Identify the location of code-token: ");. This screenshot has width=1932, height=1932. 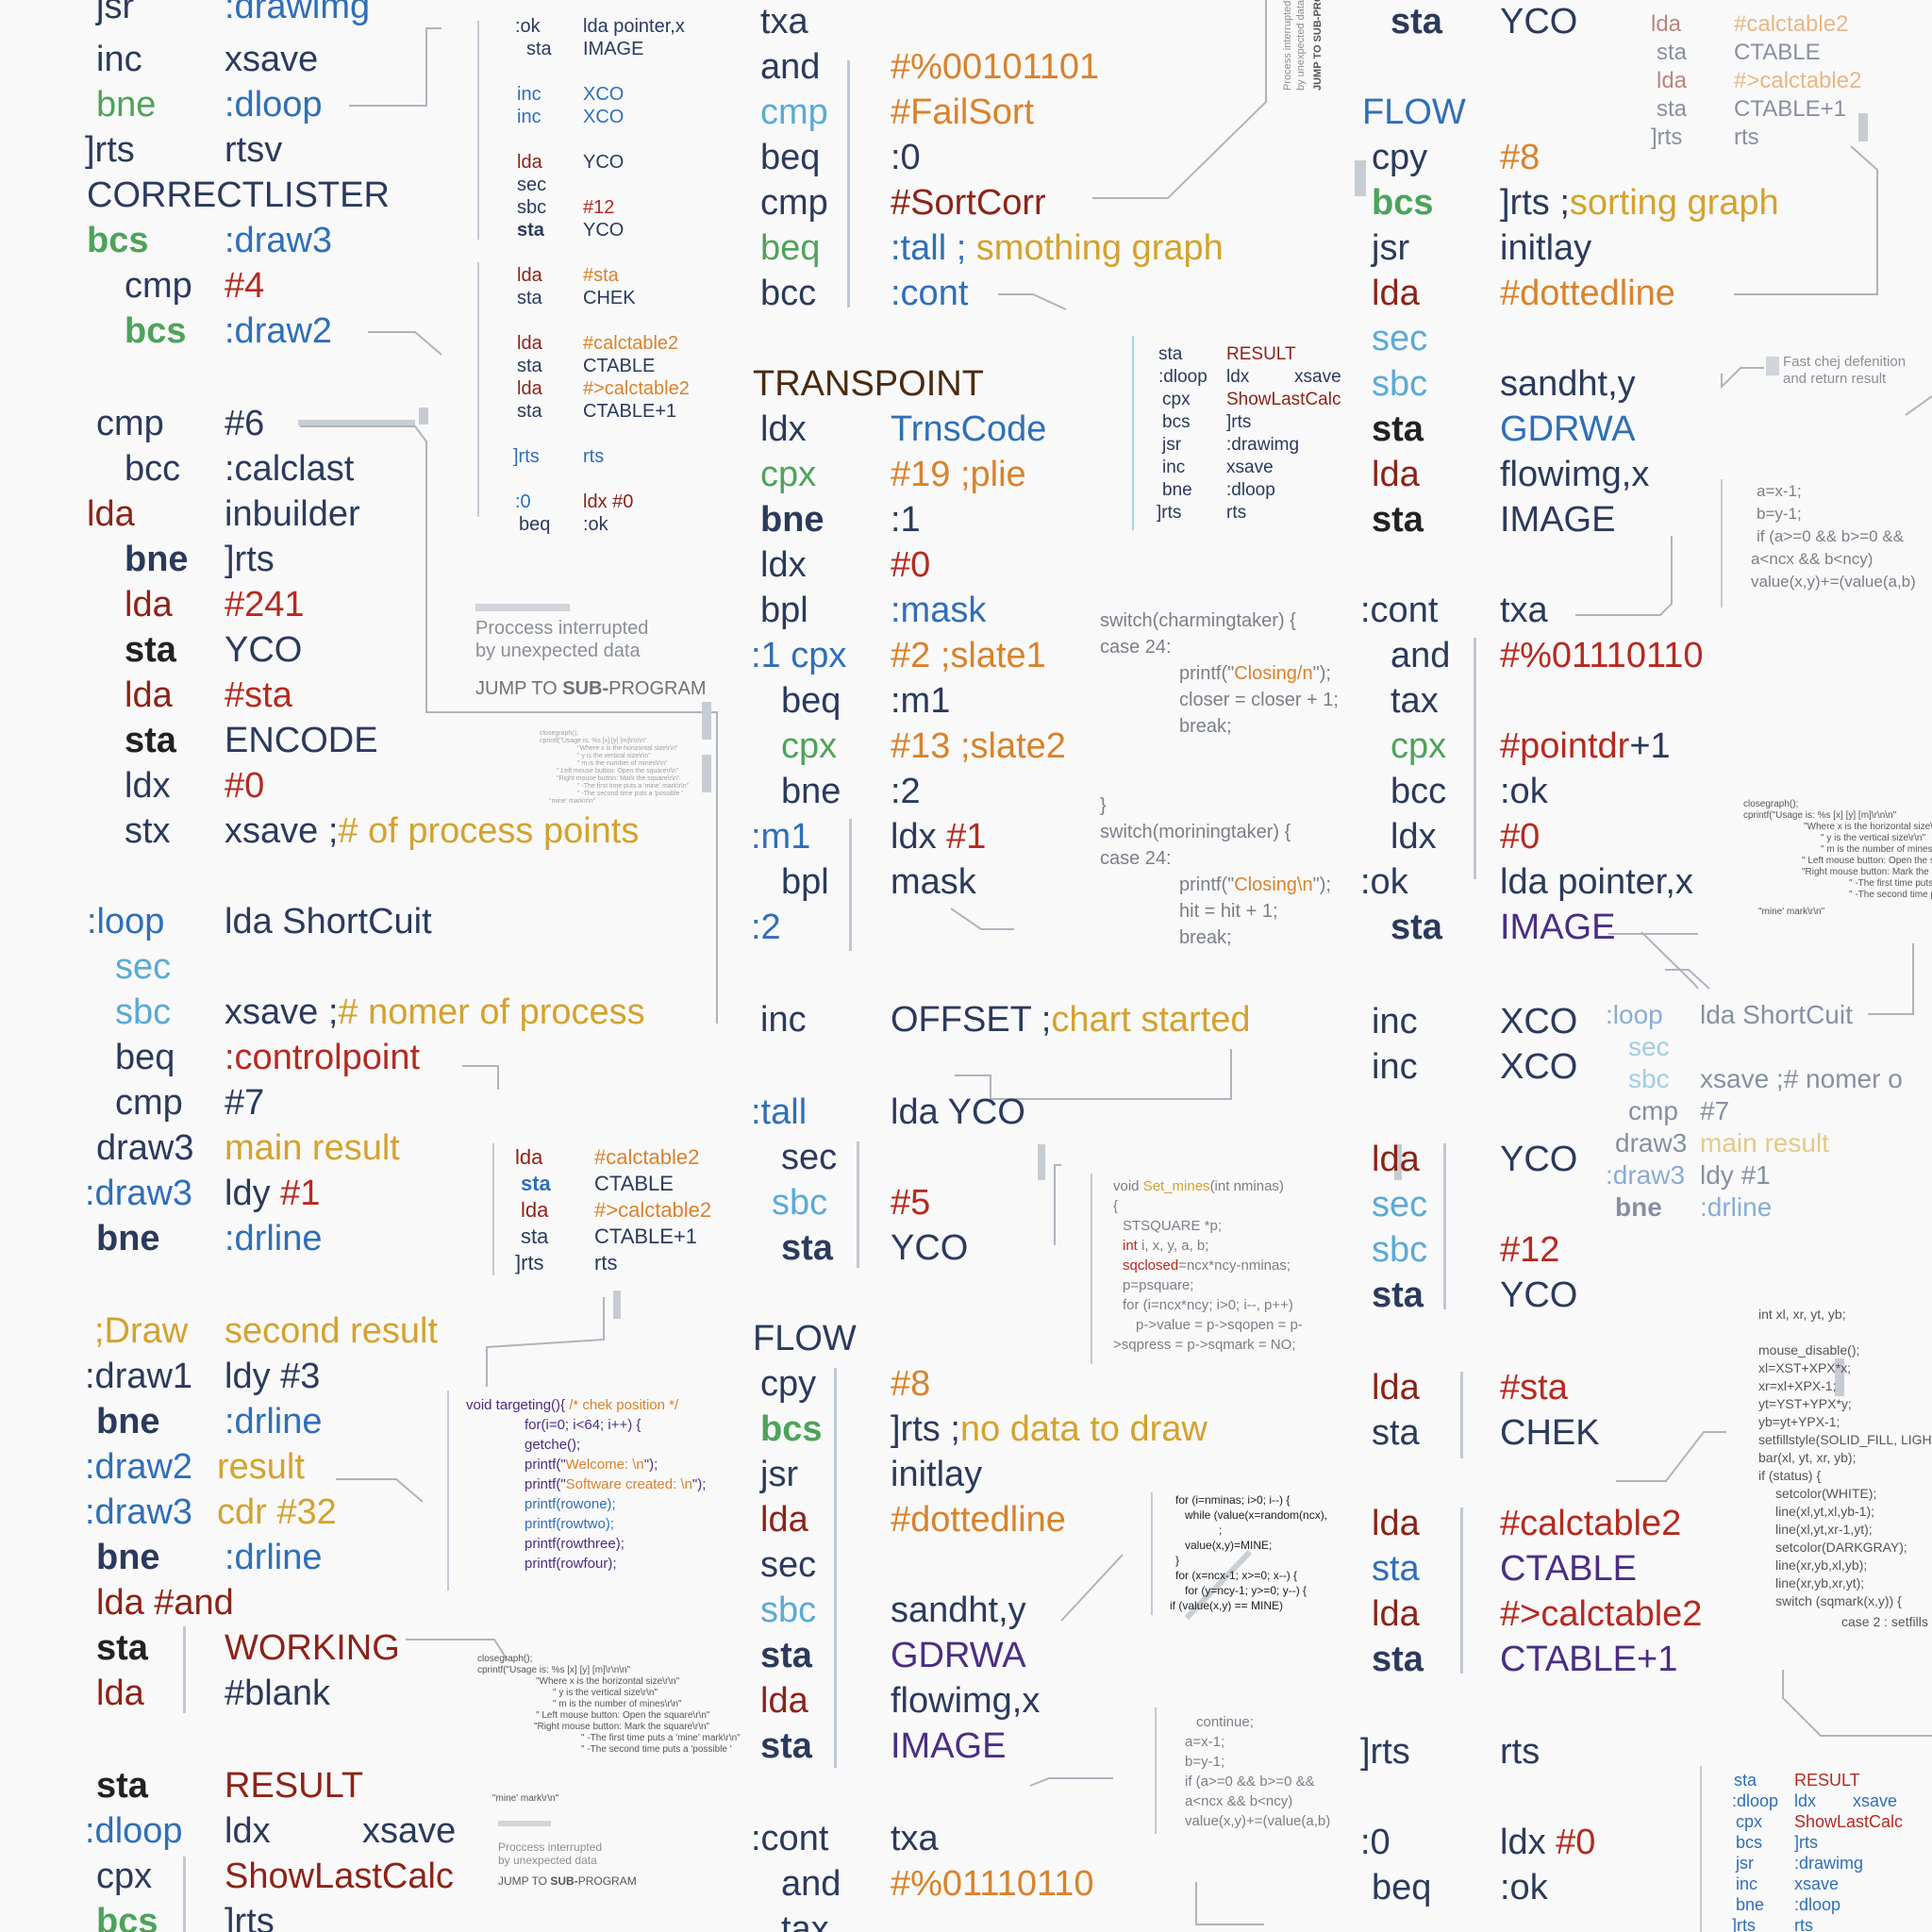
(650, 1465).